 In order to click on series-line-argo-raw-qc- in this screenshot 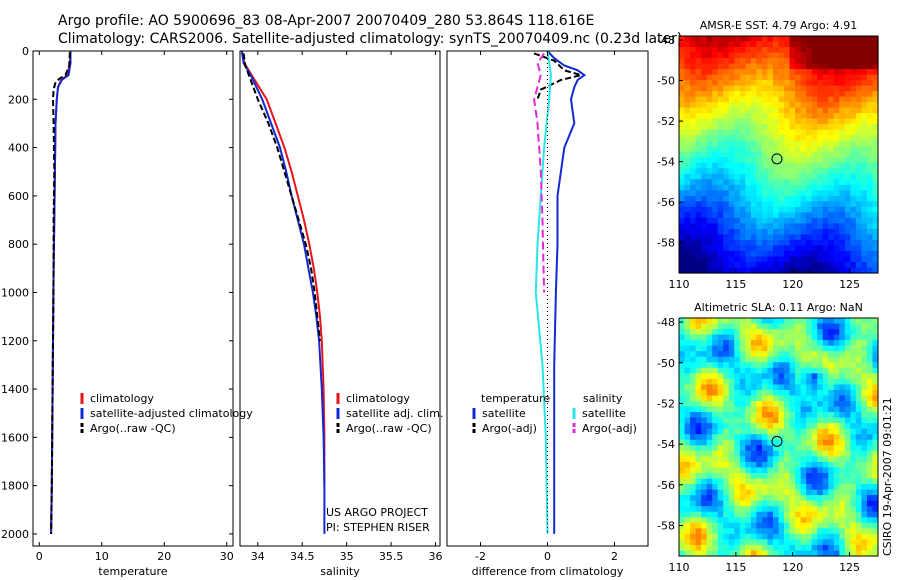, I will do `click(60, 293)`.